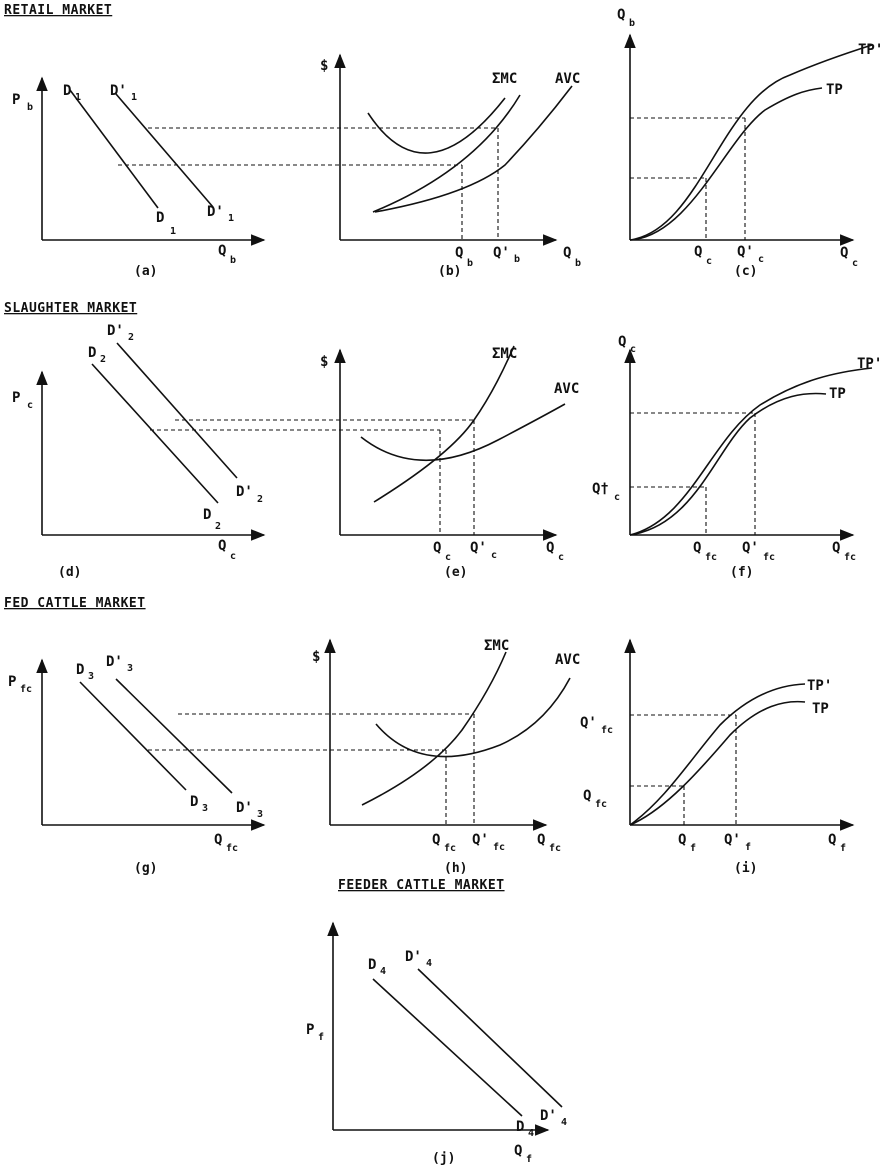  I want to click on demand-curve-d4-prime, so click(490, 1038).